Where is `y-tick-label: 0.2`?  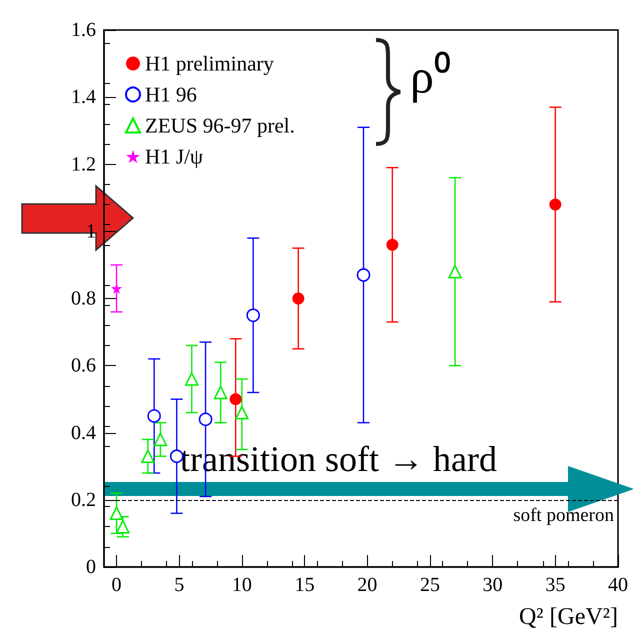 y-tick-label: 0.2 is located at coordinates (83, 499).